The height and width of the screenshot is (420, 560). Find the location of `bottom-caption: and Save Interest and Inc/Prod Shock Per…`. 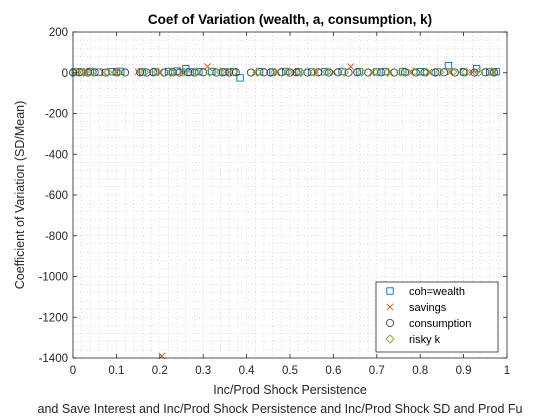

bottom-caption: and Save Interest and Inc/Prod Shock Per… is located at coordinates (280, 409).